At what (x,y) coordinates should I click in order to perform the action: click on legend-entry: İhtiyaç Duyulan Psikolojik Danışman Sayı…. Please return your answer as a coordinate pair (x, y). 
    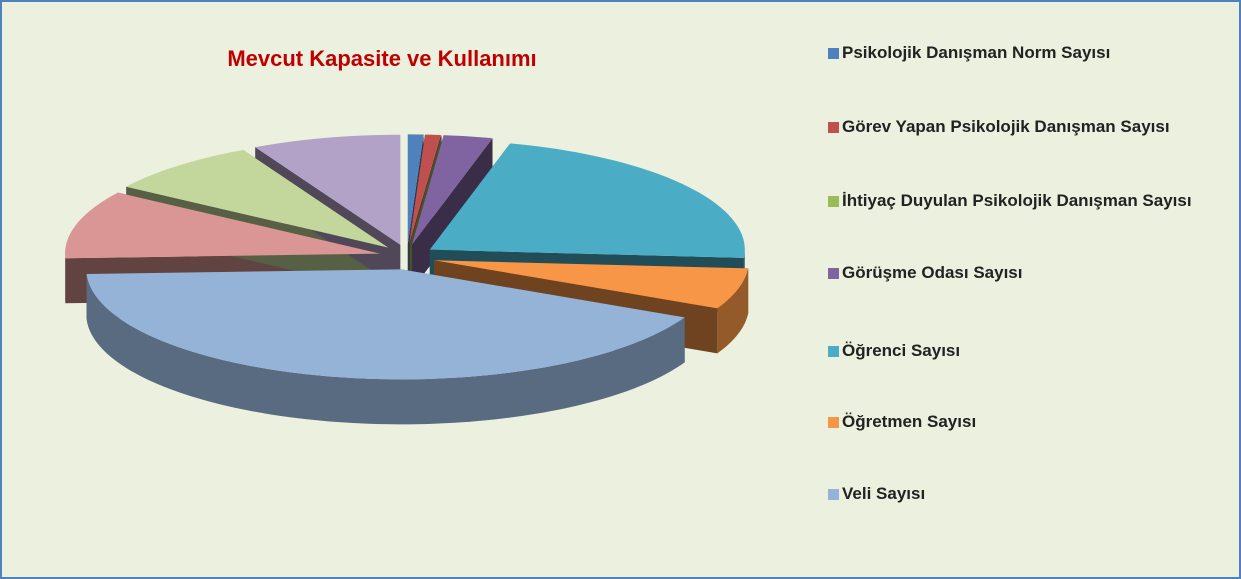
    Looking at the image, I should click on (1030, 201).